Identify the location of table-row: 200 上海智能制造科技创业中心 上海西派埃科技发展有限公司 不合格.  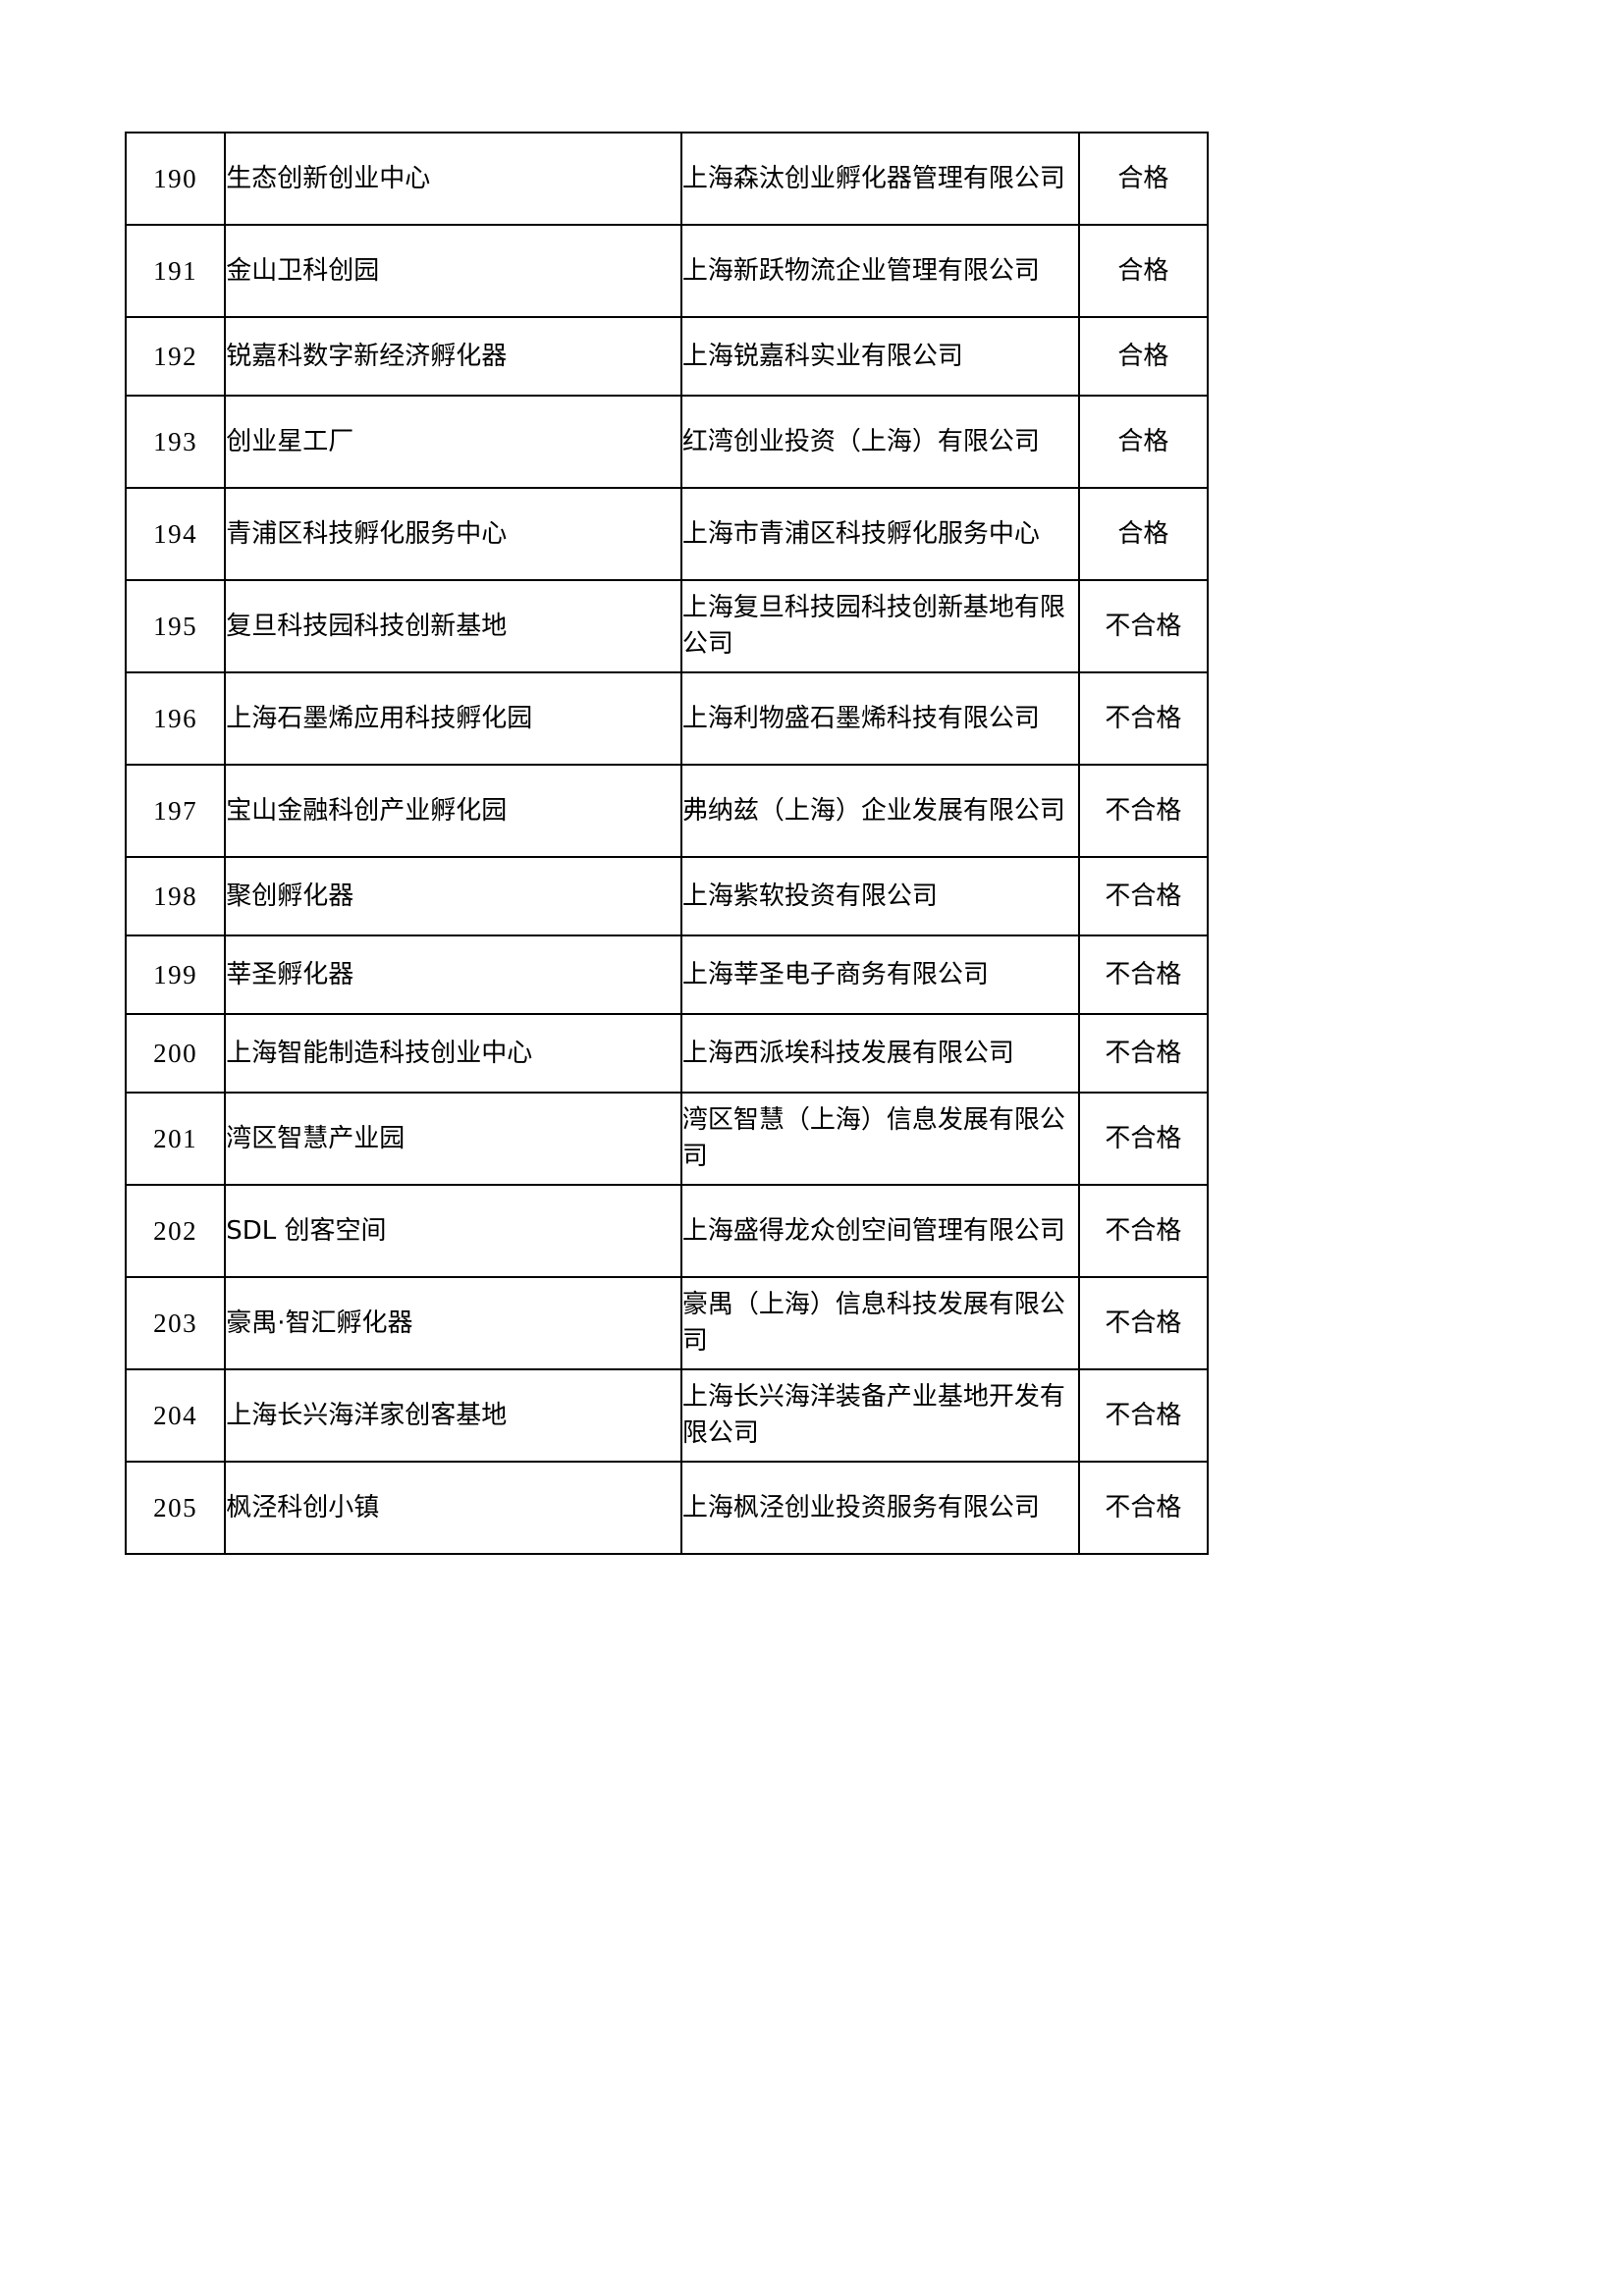
(667, 1054).